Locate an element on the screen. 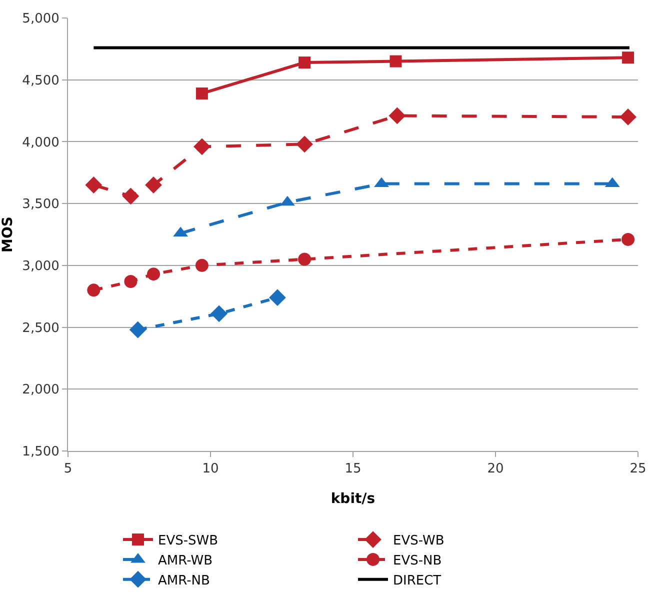 This screenshot has width=653, height=607. y-tick-label: 2,500 is located at coordinates (41, 328).